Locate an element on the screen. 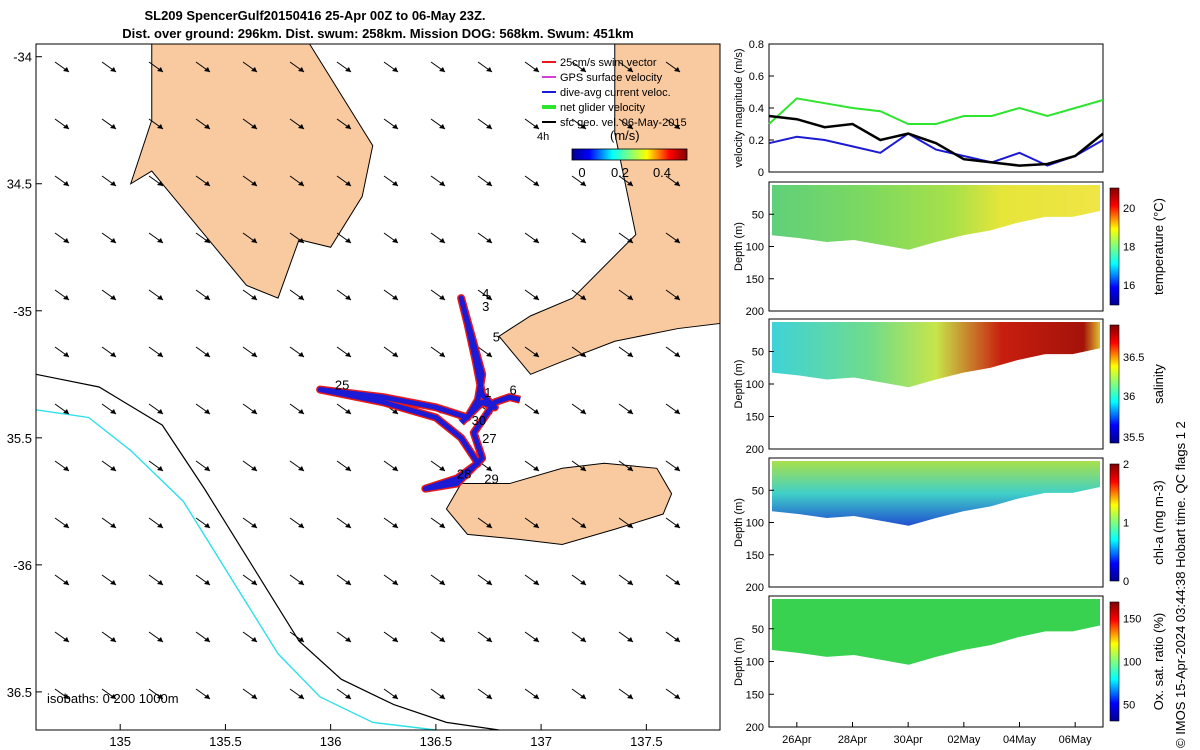  time-x-tick-label: 30Apr is located at coordinates (908, 740).